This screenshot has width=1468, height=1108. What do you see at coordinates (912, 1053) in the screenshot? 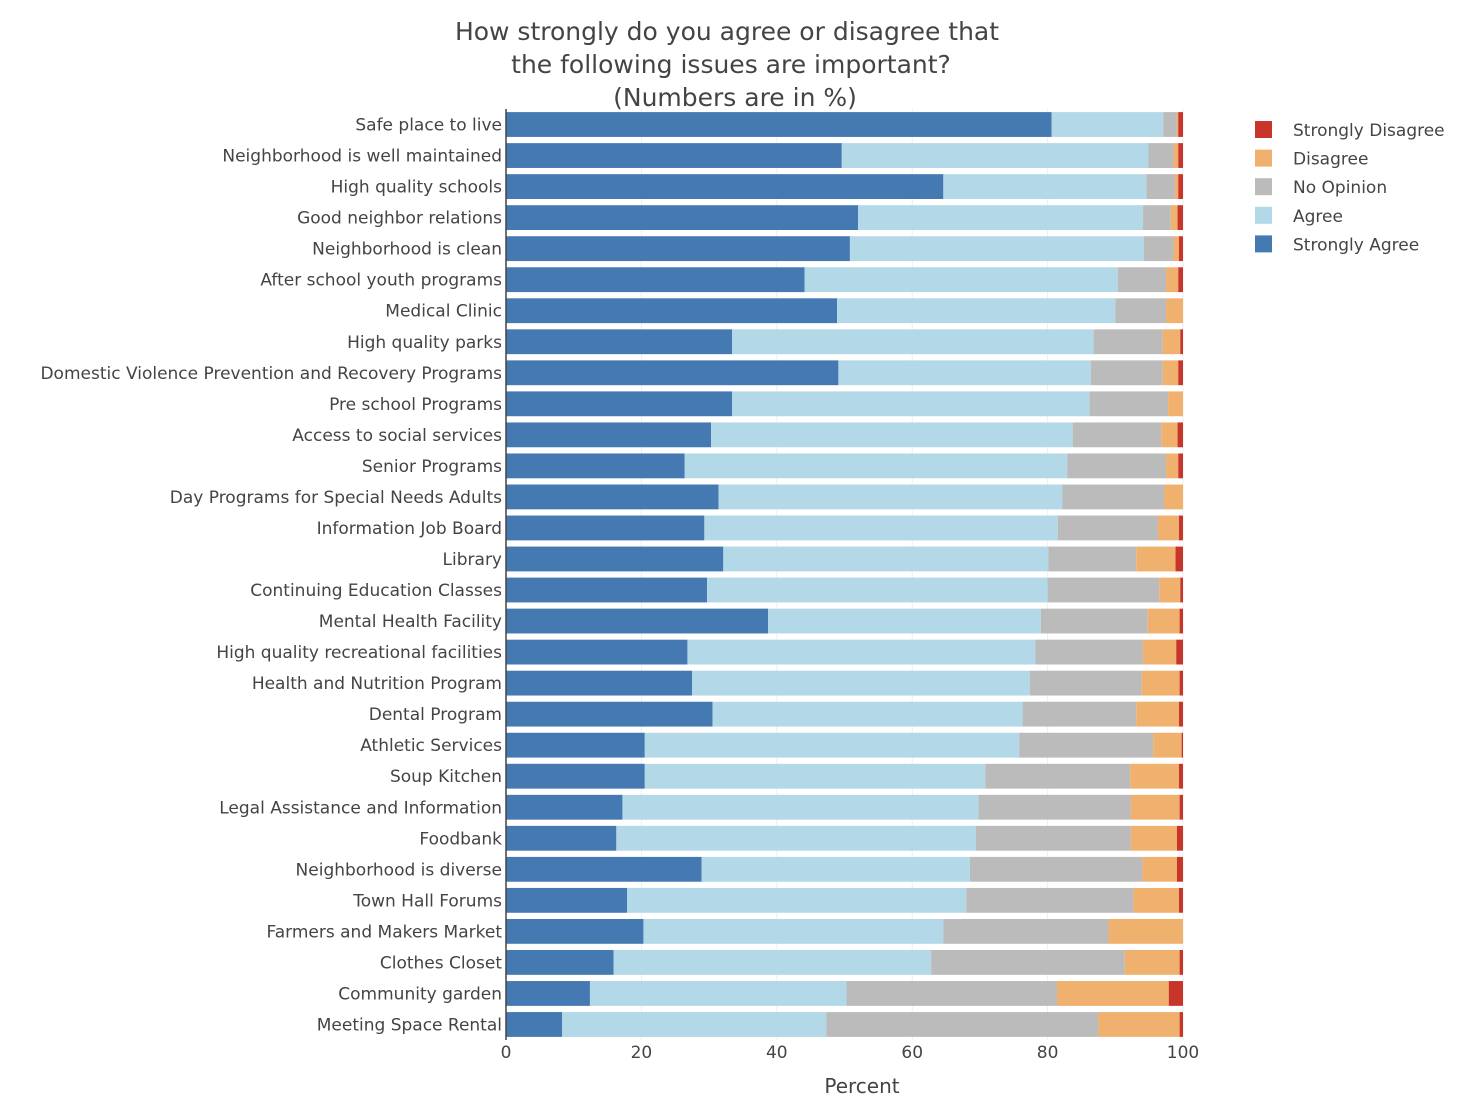
I see `x-tick-label-60: 60` at bounding box center [912, 1053].